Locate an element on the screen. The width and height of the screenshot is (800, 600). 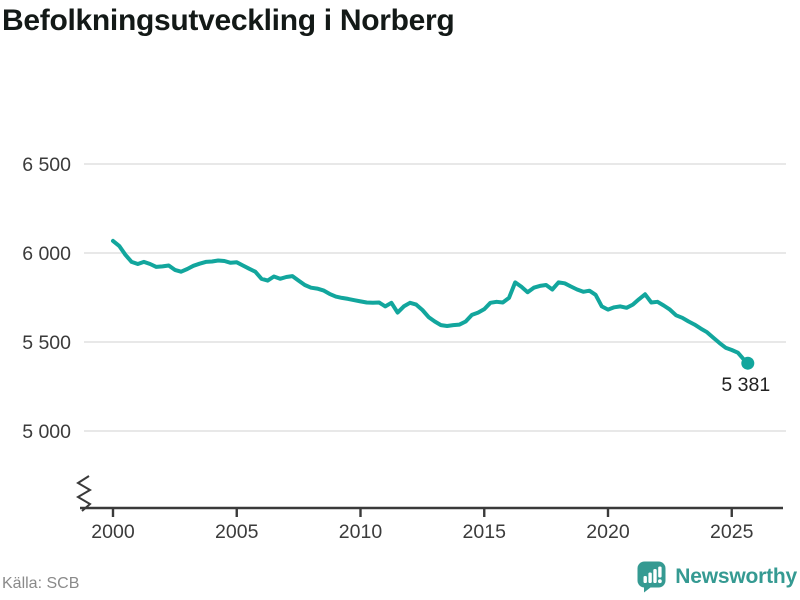
y-axis-tick-label: 5 000 is located at coordinates (46, 432).